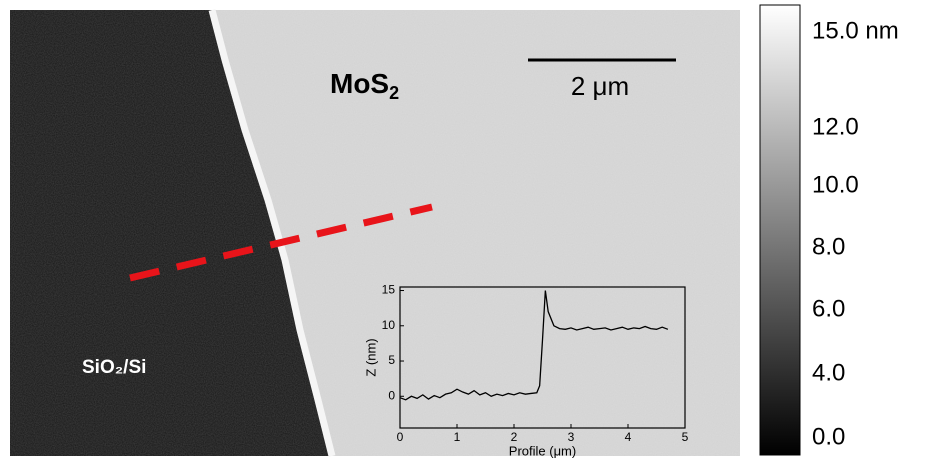 This screenshot has height=465, width=937. Describe the element at coordinates (828, 246) in the screenshot. I see `colorbar-label: 8.0` at that location.